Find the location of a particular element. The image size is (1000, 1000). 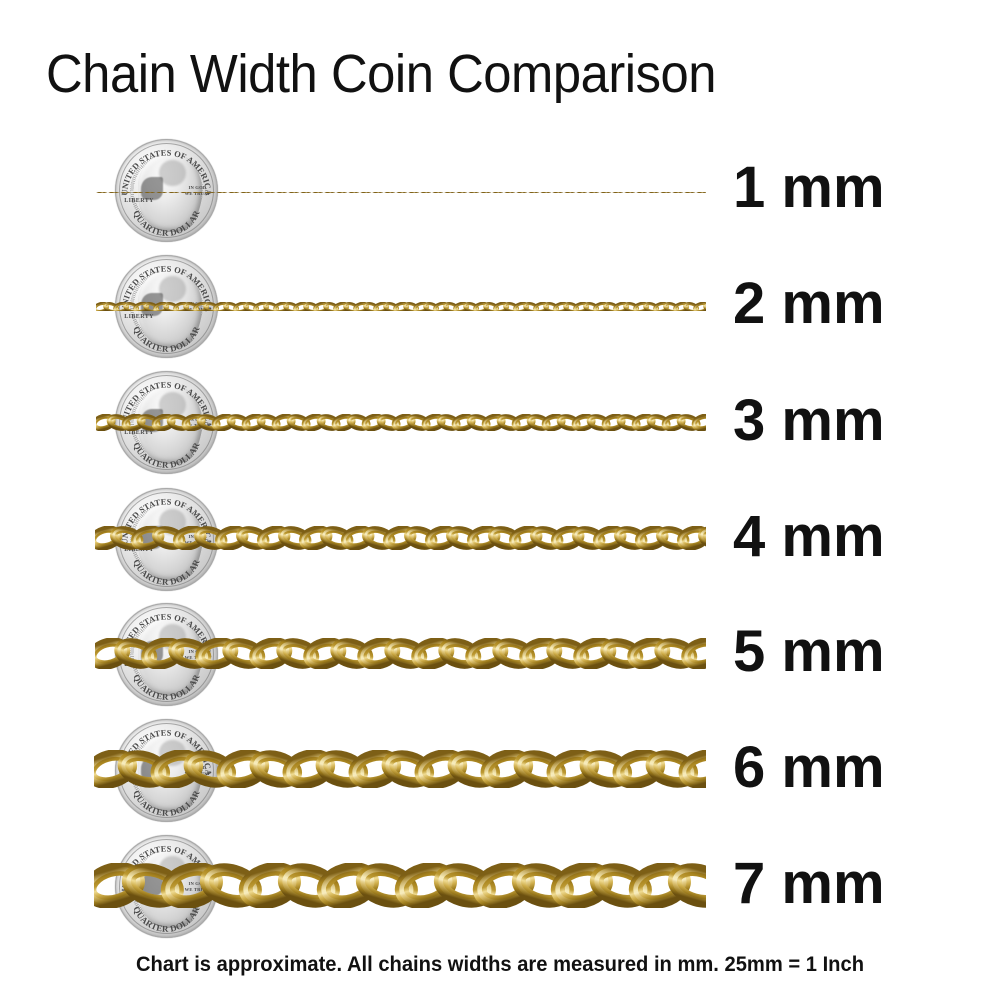

chain-size-label: 4 mm is located at coordinates (809, 536).